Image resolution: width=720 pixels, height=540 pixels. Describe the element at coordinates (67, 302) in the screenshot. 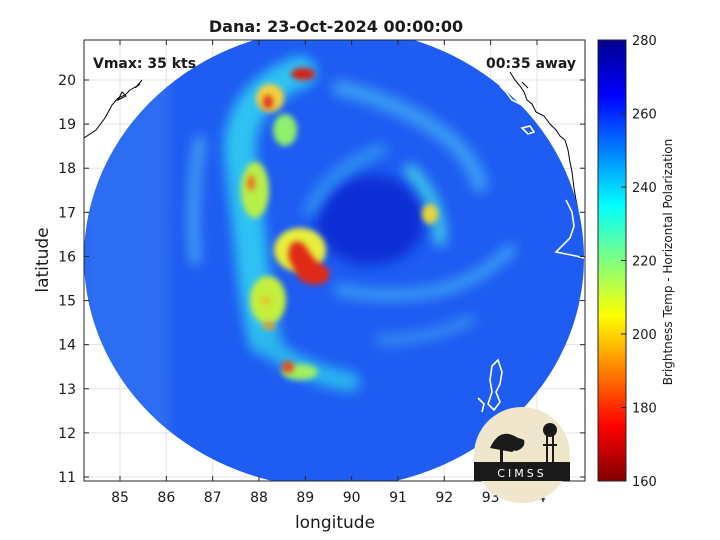

I see `y-tick-label: 15` at that location.